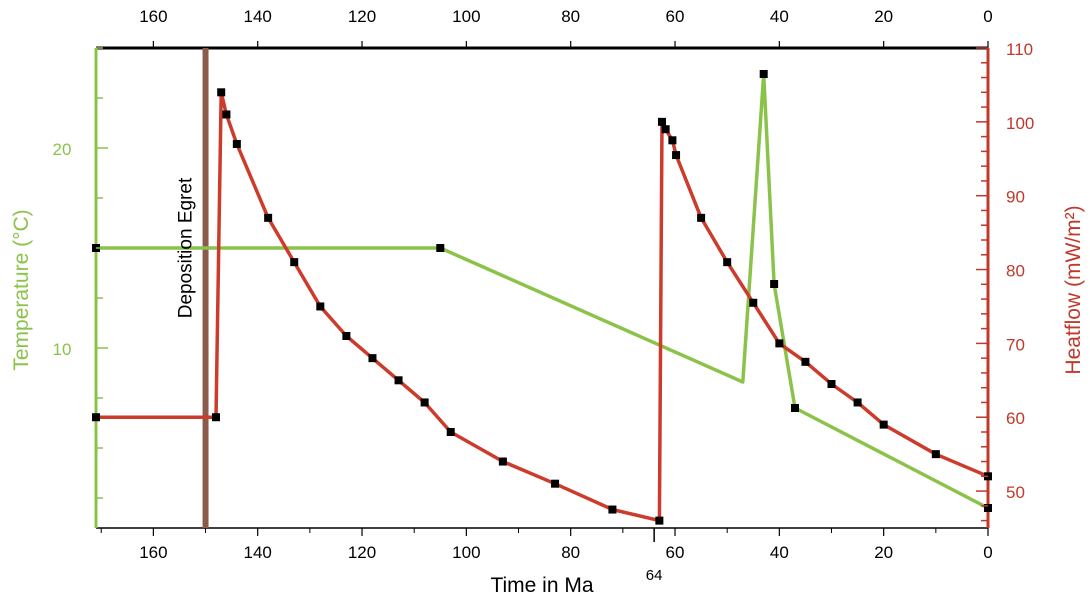 The width and height of the screenshot is (1090, 600). Describe the element at coordinates (883, 16) in the screenshot. I see `x-top-tick-label: 20` at that location.